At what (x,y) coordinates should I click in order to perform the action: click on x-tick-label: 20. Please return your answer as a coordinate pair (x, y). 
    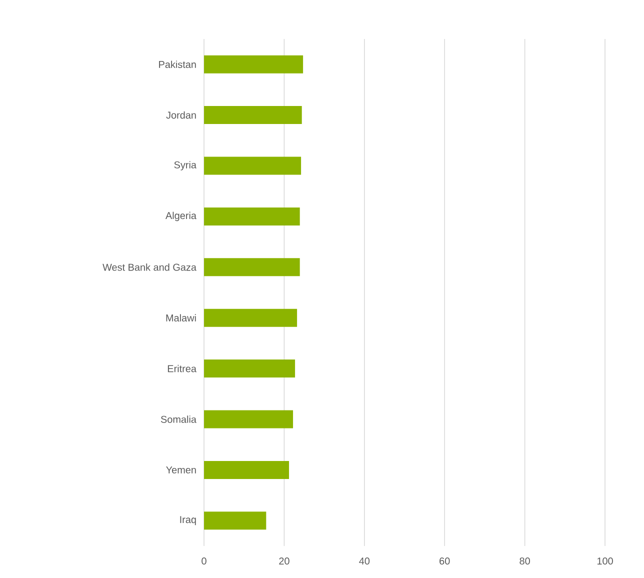
    Looking at the image, I should click on (284, 561).